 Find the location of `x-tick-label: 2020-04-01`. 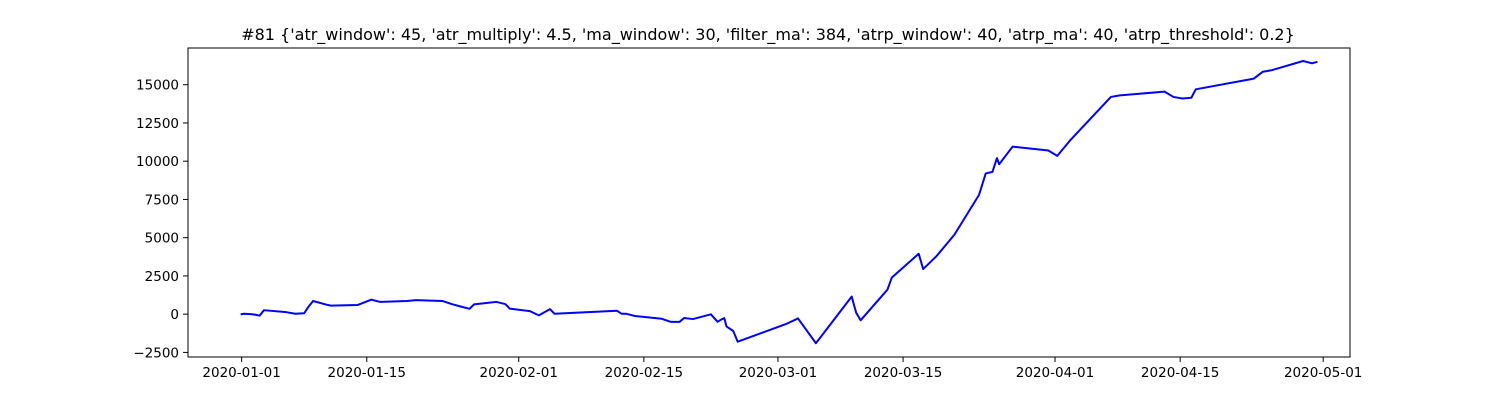

x-tick-label: 2020-04-01 is located at coordinates (1055, 373).